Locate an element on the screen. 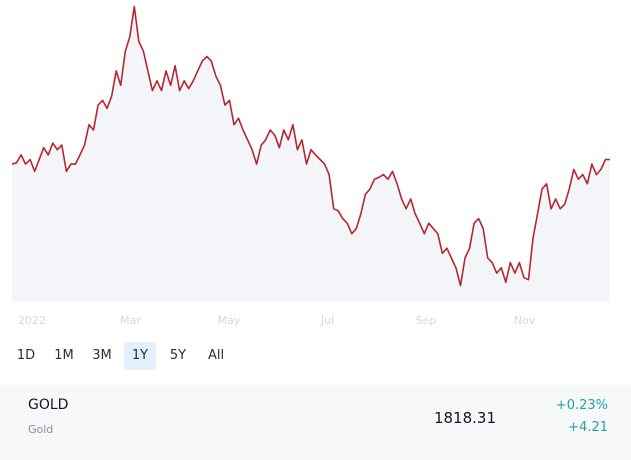 Image resolution: width=631 pixels, height=460 pixels. symbol-name: Gold is located at coordinates (41, 429).